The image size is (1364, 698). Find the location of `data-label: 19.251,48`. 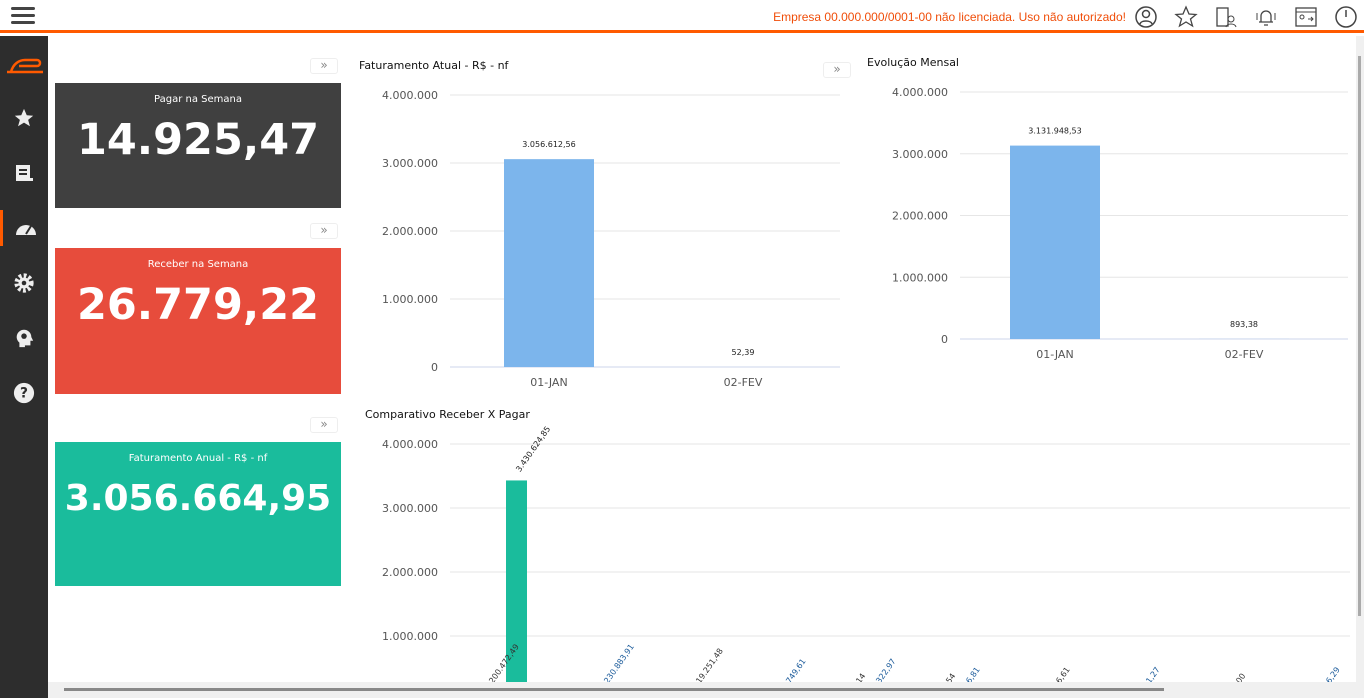

data-label: 19.251,48 is located at coordinates (709, 664).